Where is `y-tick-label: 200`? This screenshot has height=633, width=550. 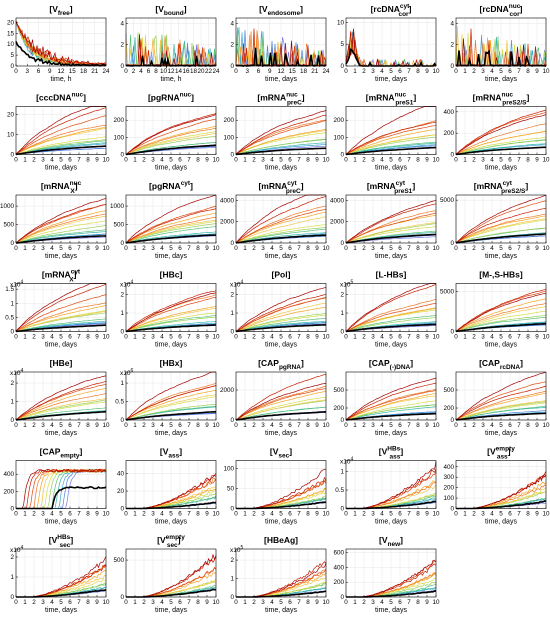 y-tick-label: 200 is located at coordinates (118, 120).